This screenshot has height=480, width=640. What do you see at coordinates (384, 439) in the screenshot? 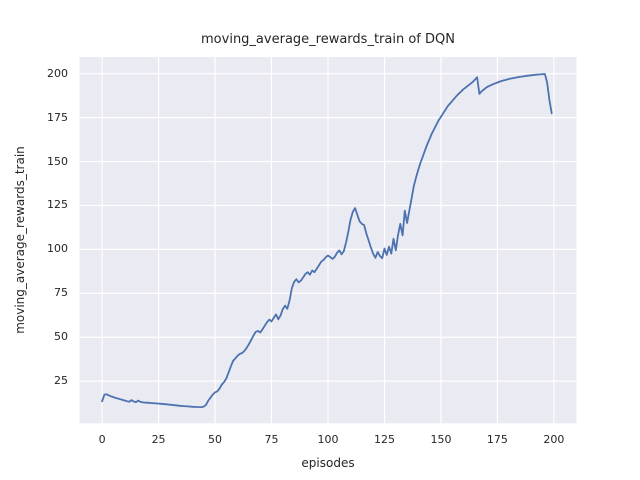
I see `x-tick-label-5: 125` at bounding box center [384, 439].